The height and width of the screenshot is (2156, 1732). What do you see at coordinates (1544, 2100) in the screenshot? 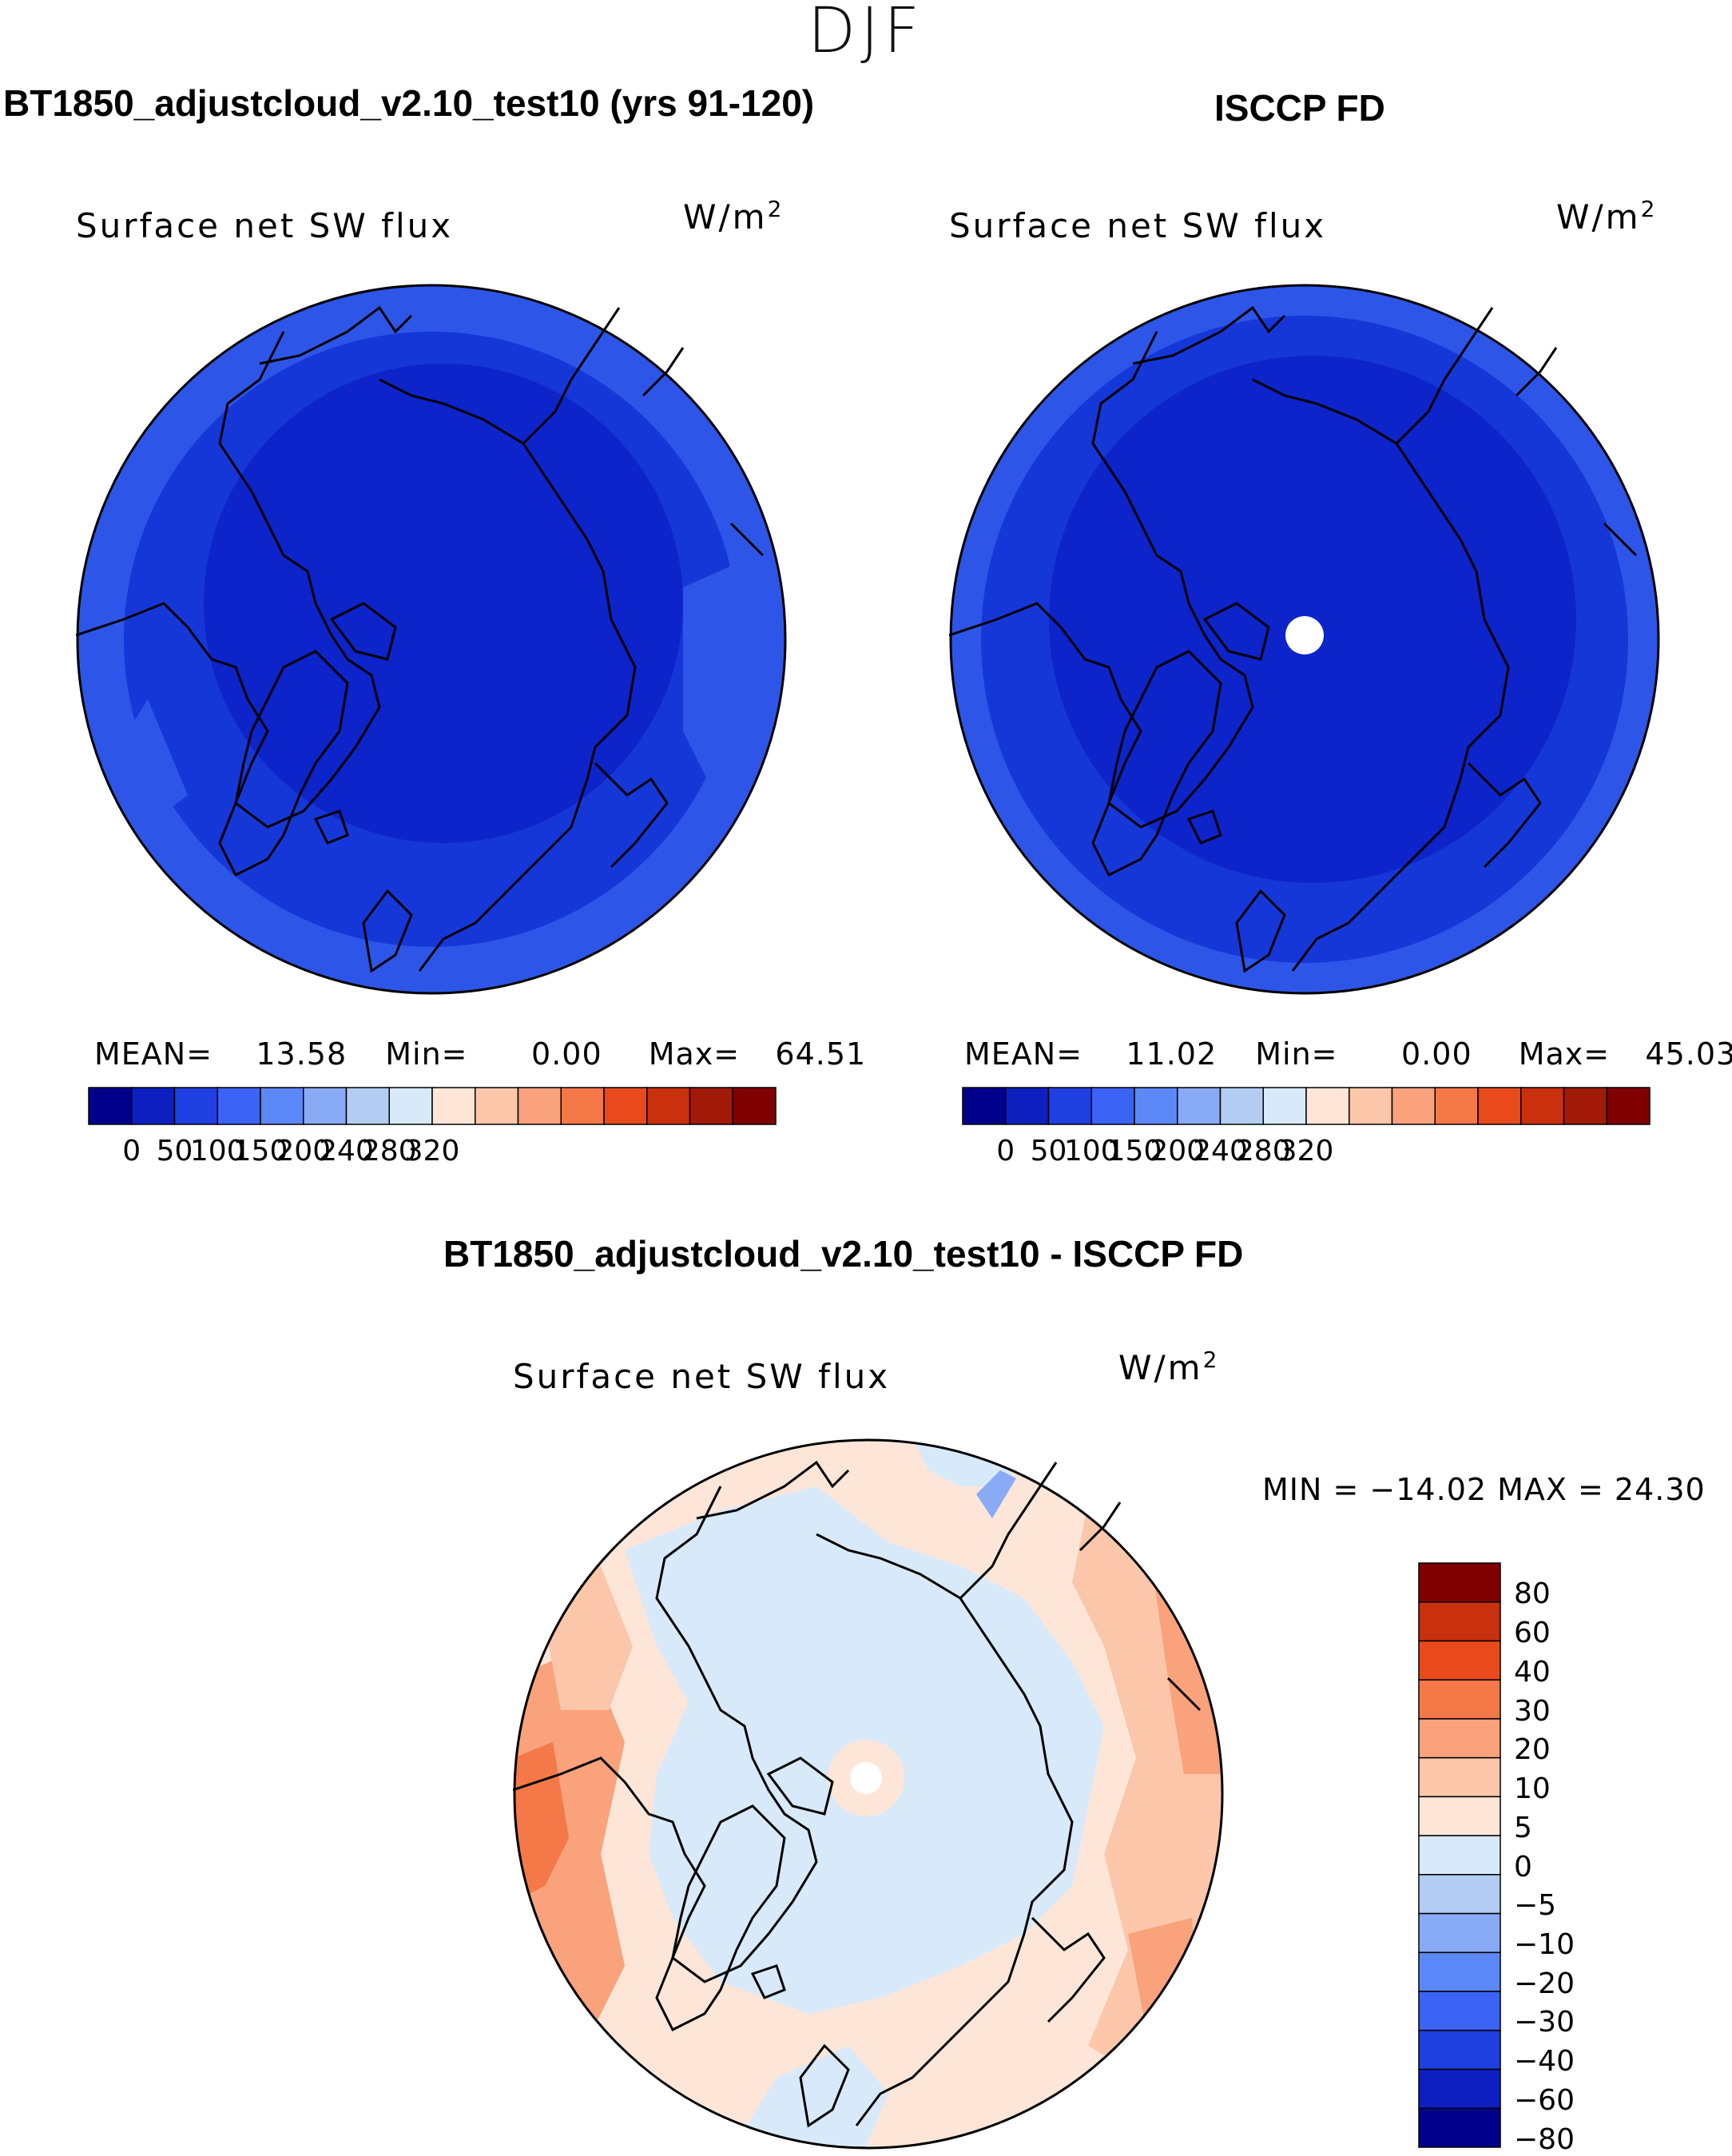
I see `colorbar-tick-label: −60` at bounding box center [1544, 2100].